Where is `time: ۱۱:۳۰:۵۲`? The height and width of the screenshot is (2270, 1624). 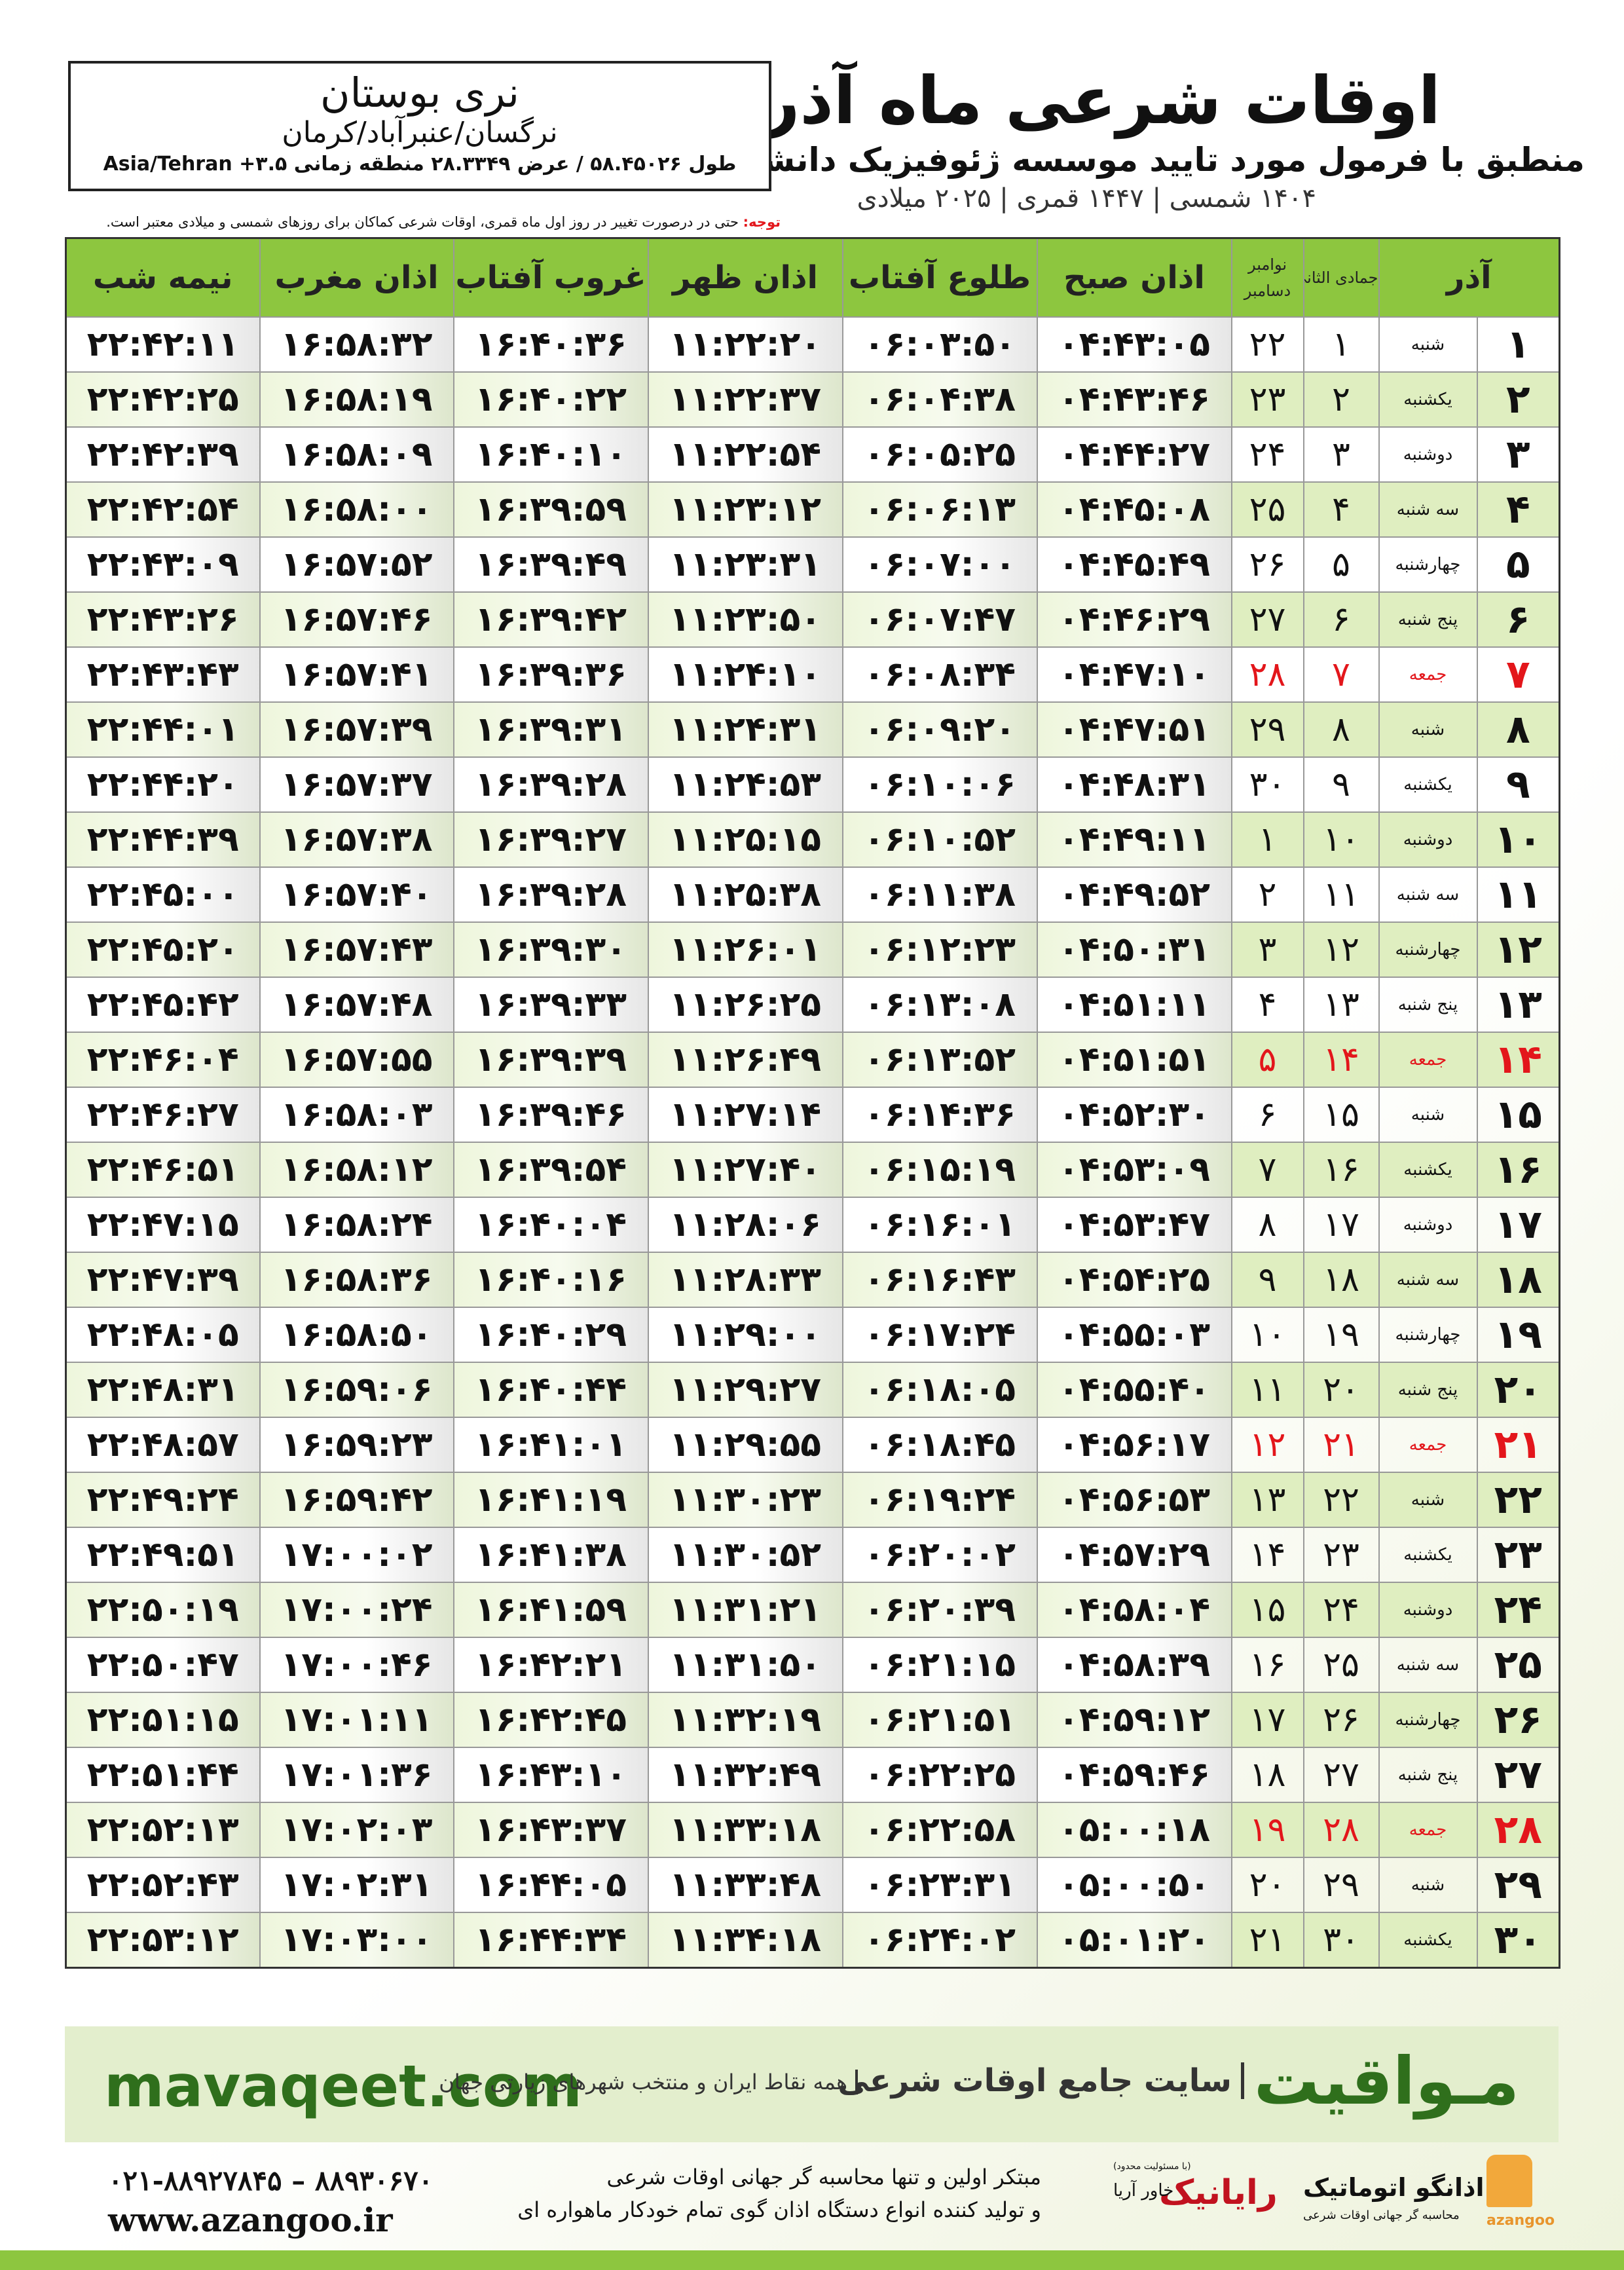 time: ۱۱:۳۰:۵۲ is located at coordinates (745, 1555).